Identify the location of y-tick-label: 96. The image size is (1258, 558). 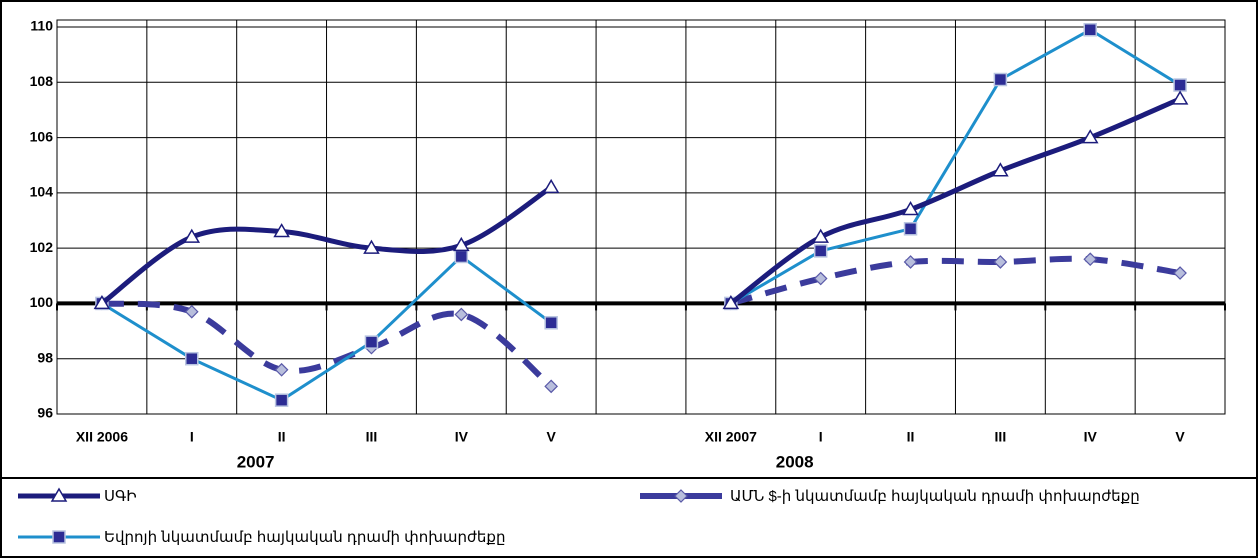
(45, 413).